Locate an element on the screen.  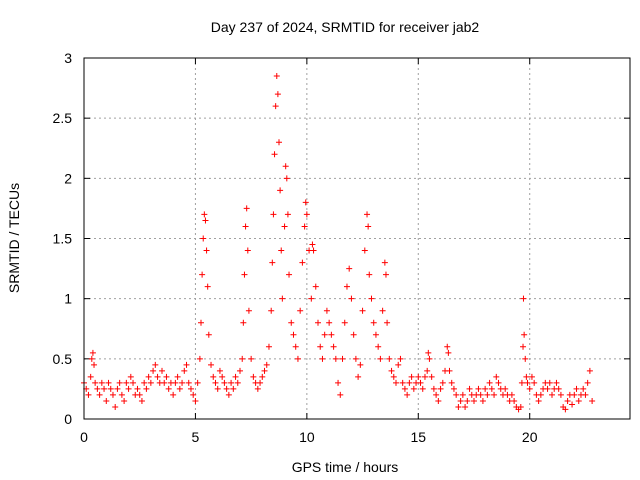
x-tick-label: 0 is located at coordinates (84, 437).